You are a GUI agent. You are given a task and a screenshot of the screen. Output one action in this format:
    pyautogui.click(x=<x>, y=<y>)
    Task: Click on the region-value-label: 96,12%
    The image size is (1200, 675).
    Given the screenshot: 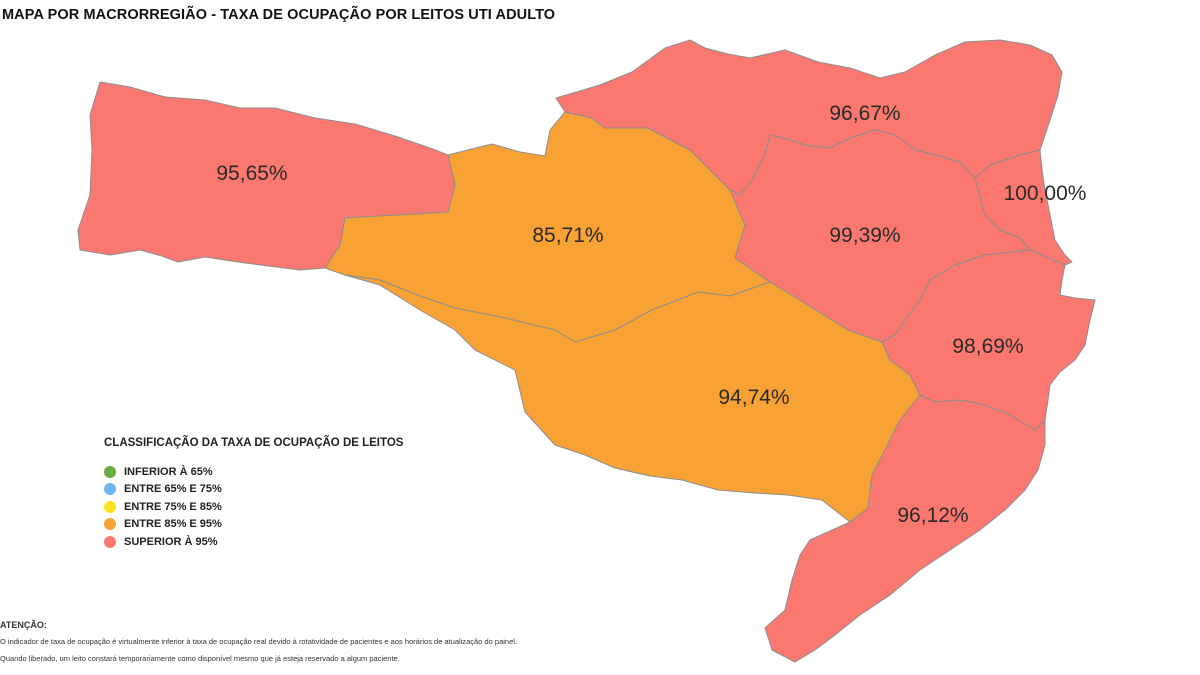 What is the action you would take?
    pyautogui.click(x=932, y=515)
    